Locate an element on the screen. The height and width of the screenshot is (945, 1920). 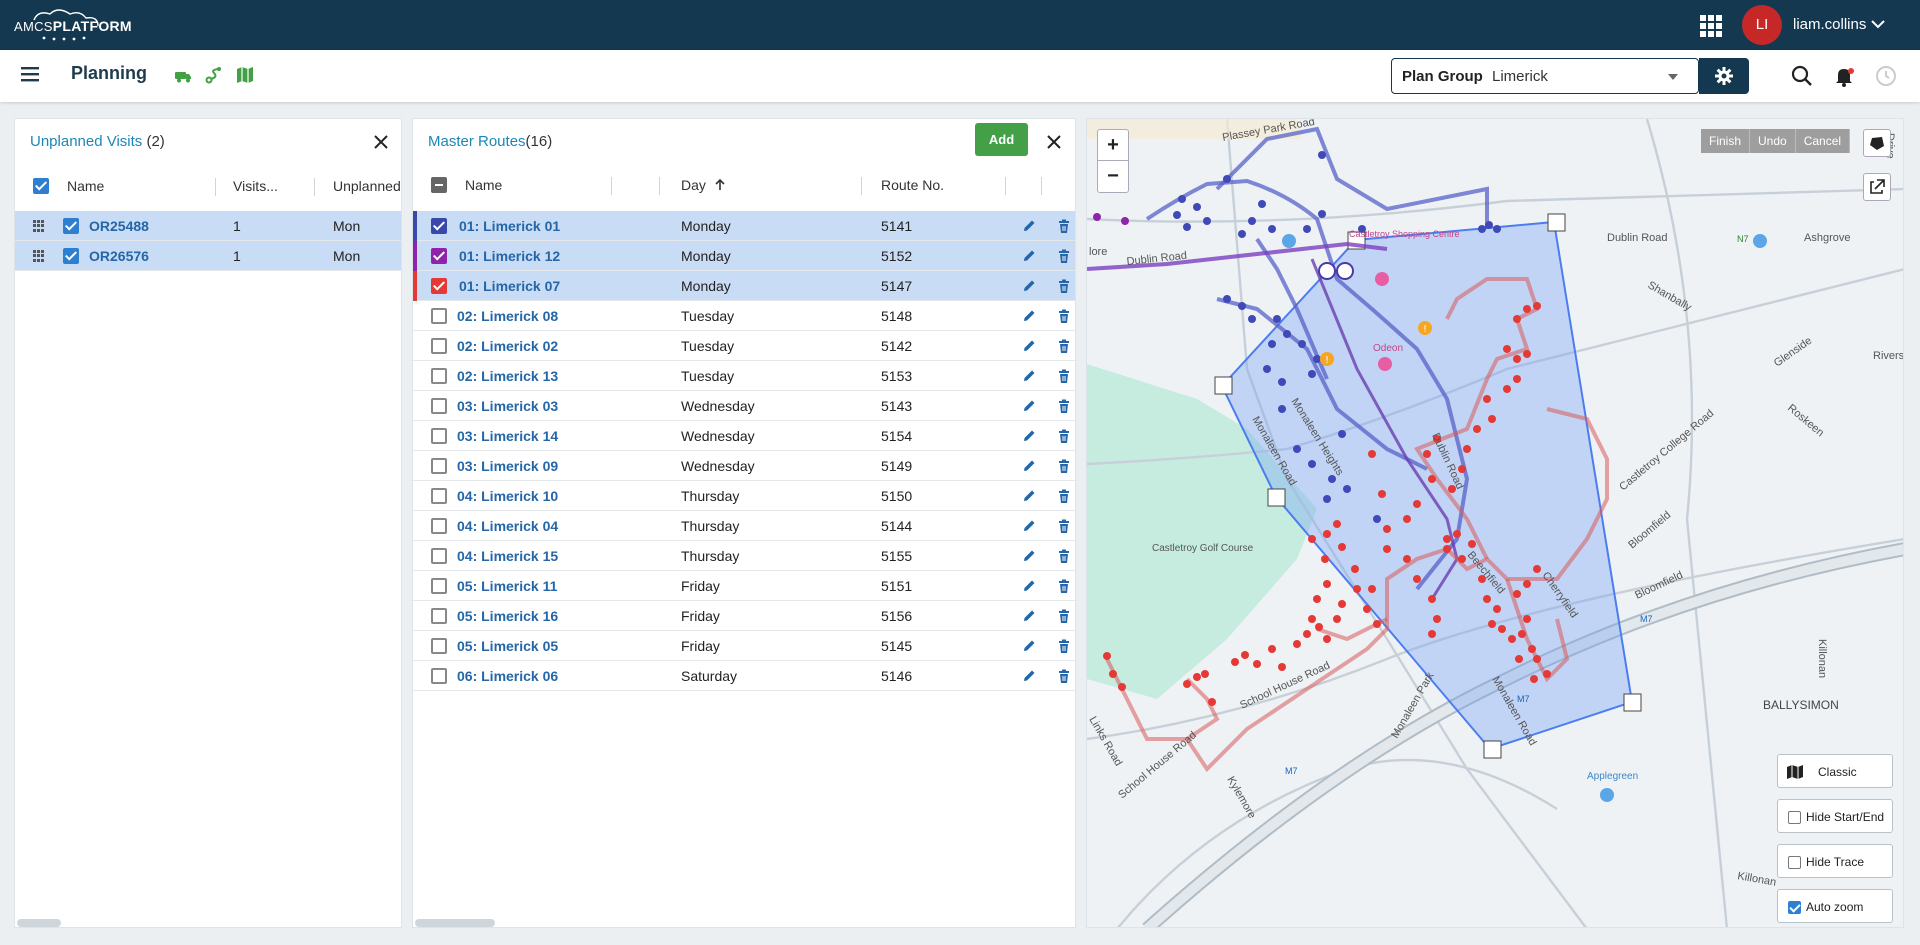
open-external-button is located at coordinates (1877, 187).